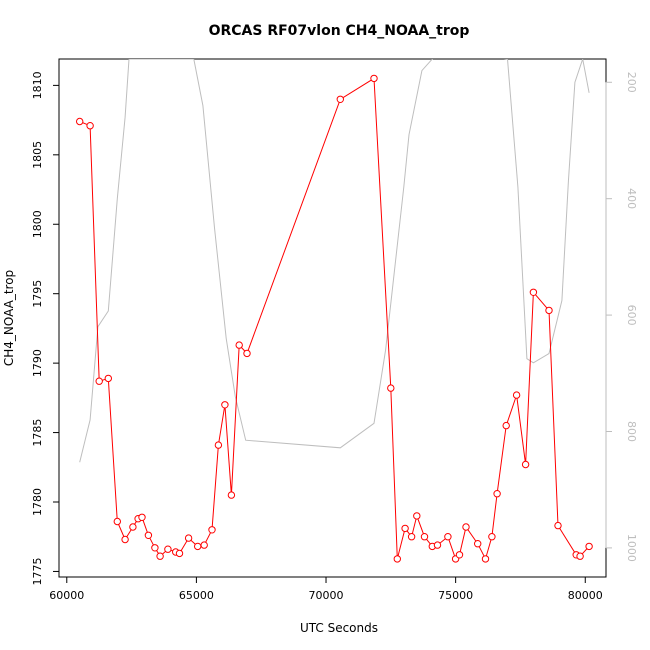  What do you see at coordinates (585, 595) in the screenshot?
I see `x-tick-label: 80000` at bounding box center [585, 595].